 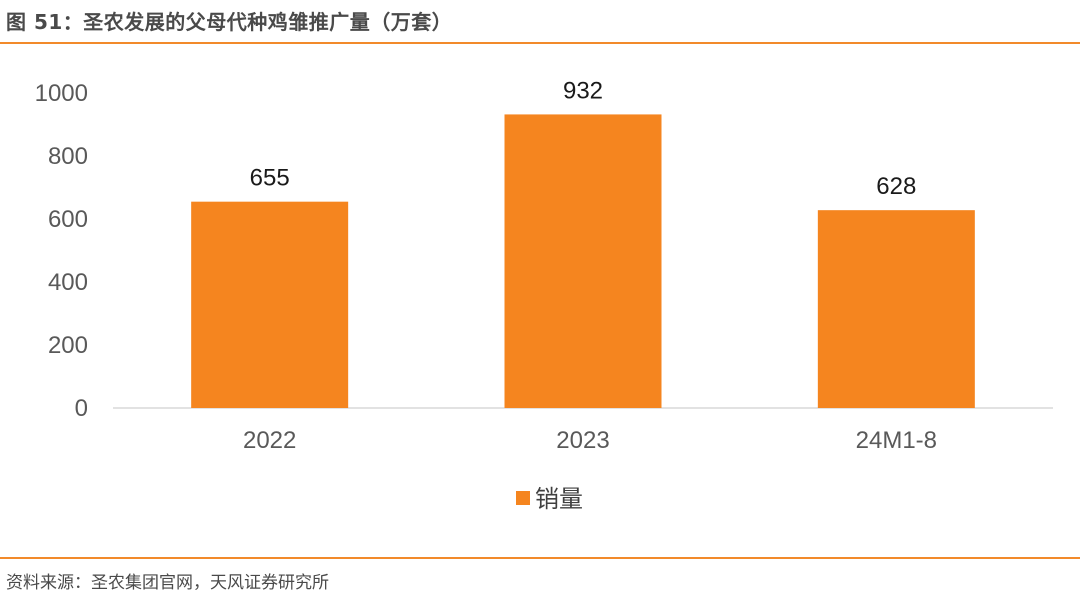 I want to click on y-tick-label: 400, so click(x=68, y=282).